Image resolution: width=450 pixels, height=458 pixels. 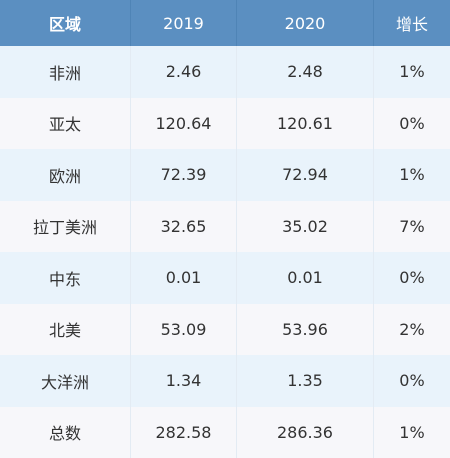 I want to click on table-row: 亚太 120.64 120.61 0%, so click(x=225, y=123).